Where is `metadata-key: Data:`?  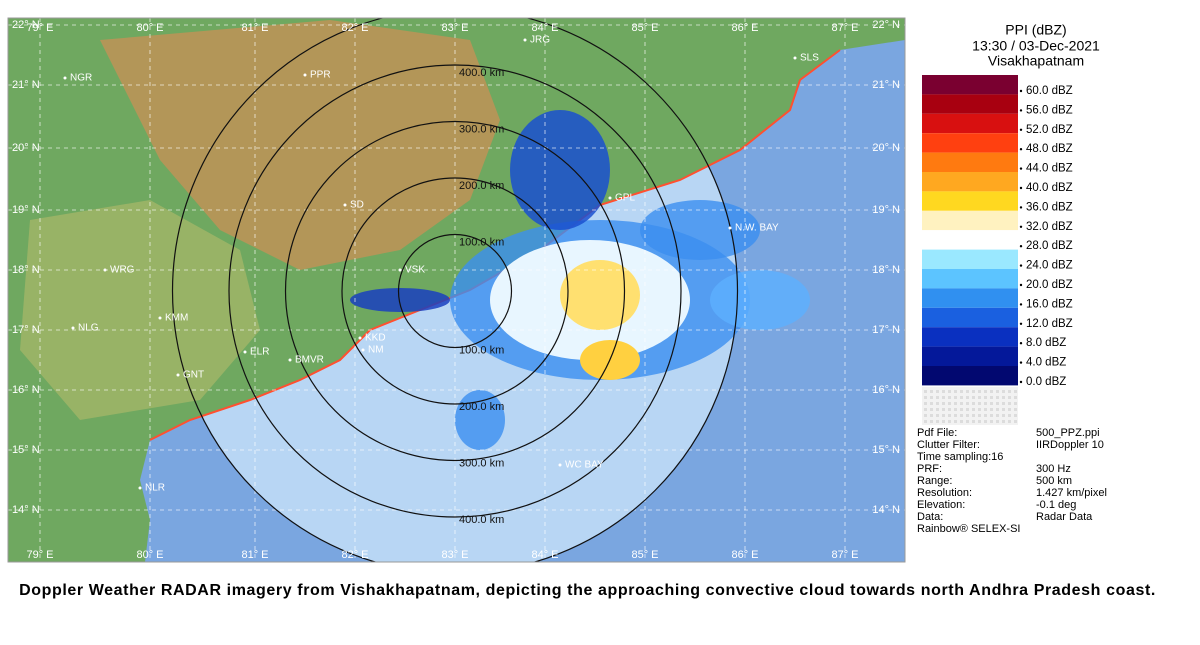 metadata-key: Data: is located at coordinates (930, 517).